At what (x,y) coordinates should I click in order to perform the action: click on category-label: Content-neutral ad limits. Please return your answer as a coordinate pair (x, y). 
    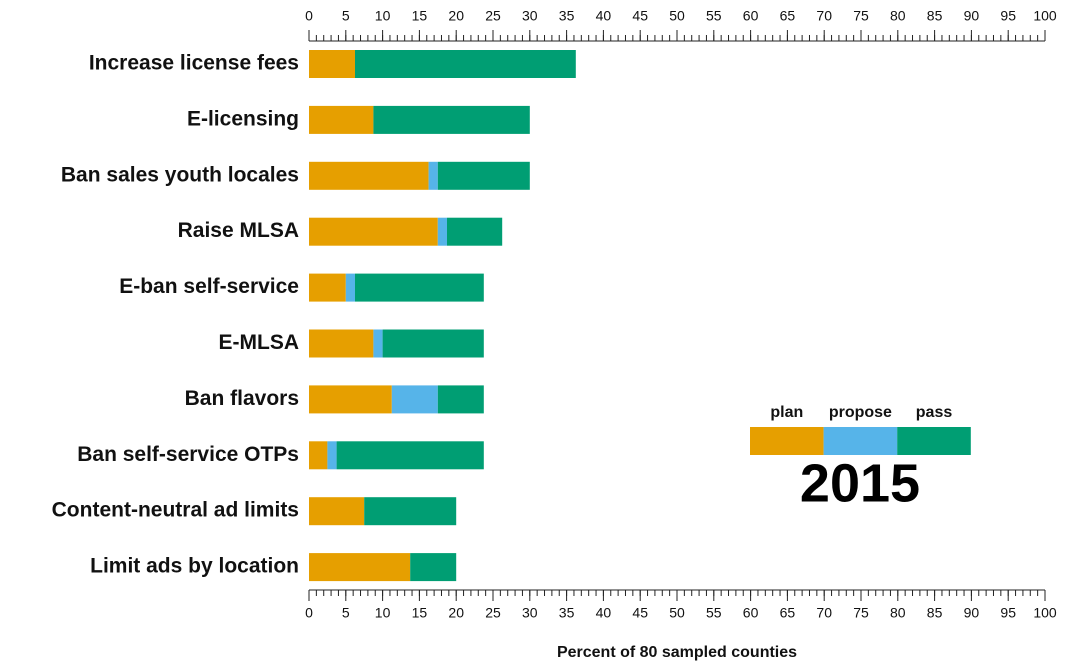
    Looking at the image, I should click on (175, 510).